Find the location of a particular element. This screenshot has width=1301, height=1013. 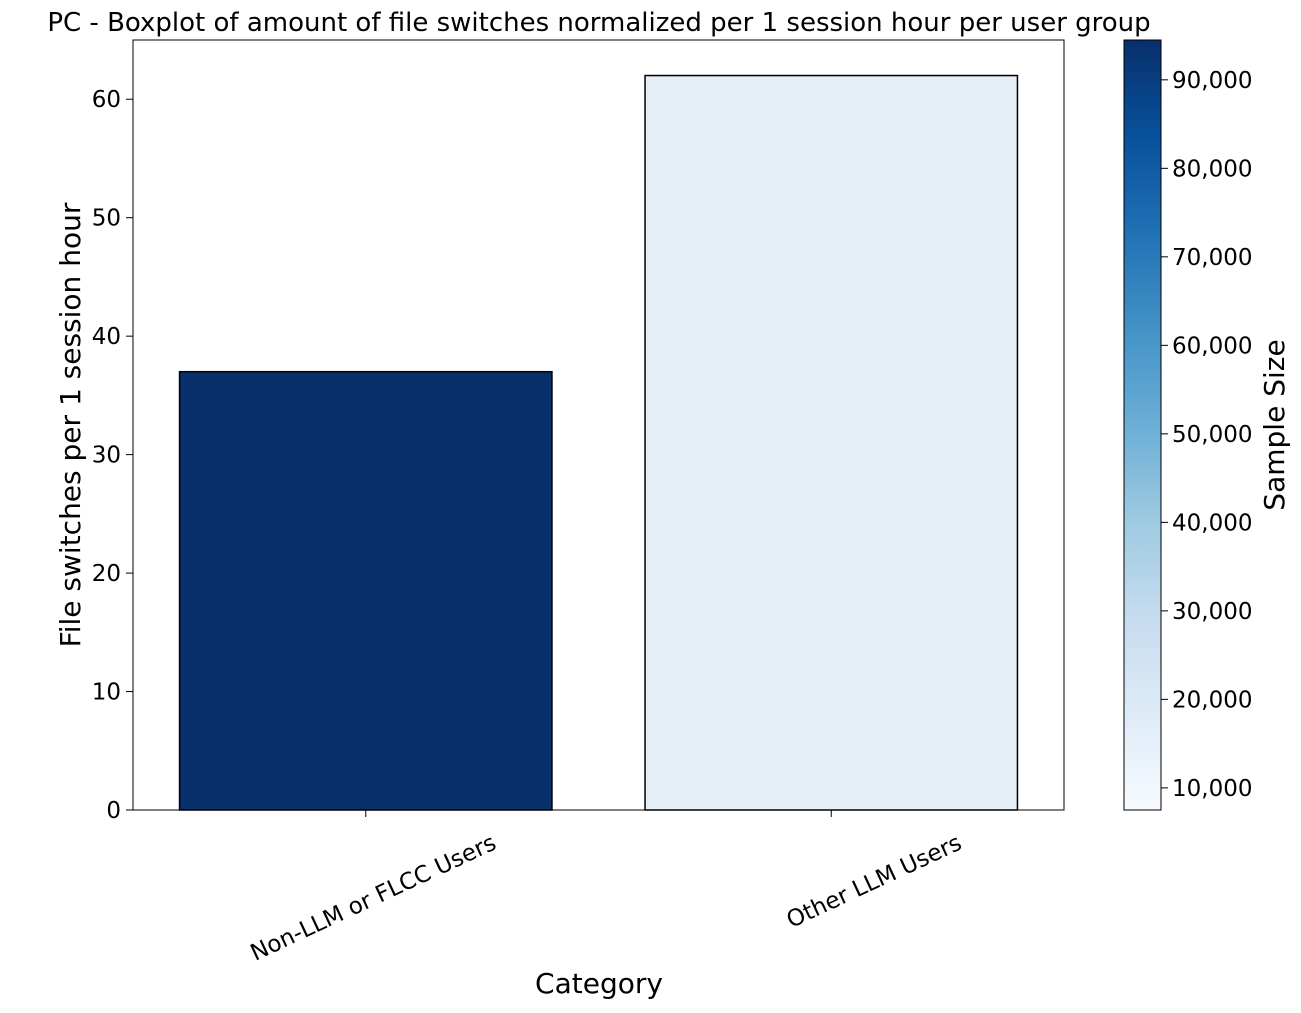

colorbar-tick-label: 80,000 is located at coordinates (1212, 169).